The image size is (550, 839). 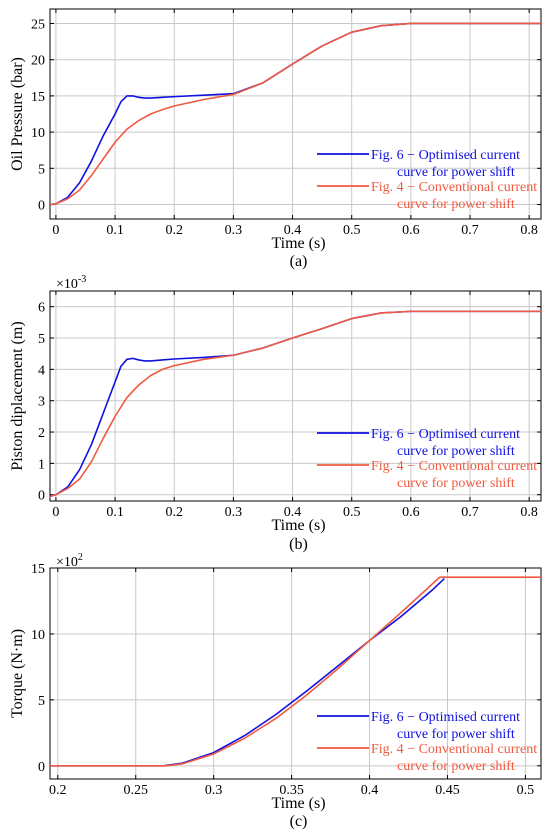 What do you see at coordinates (17, 395) in the screenshot?
I see `y-axis-label: Piston diplacement (m)` at bounding box center [17, 395].